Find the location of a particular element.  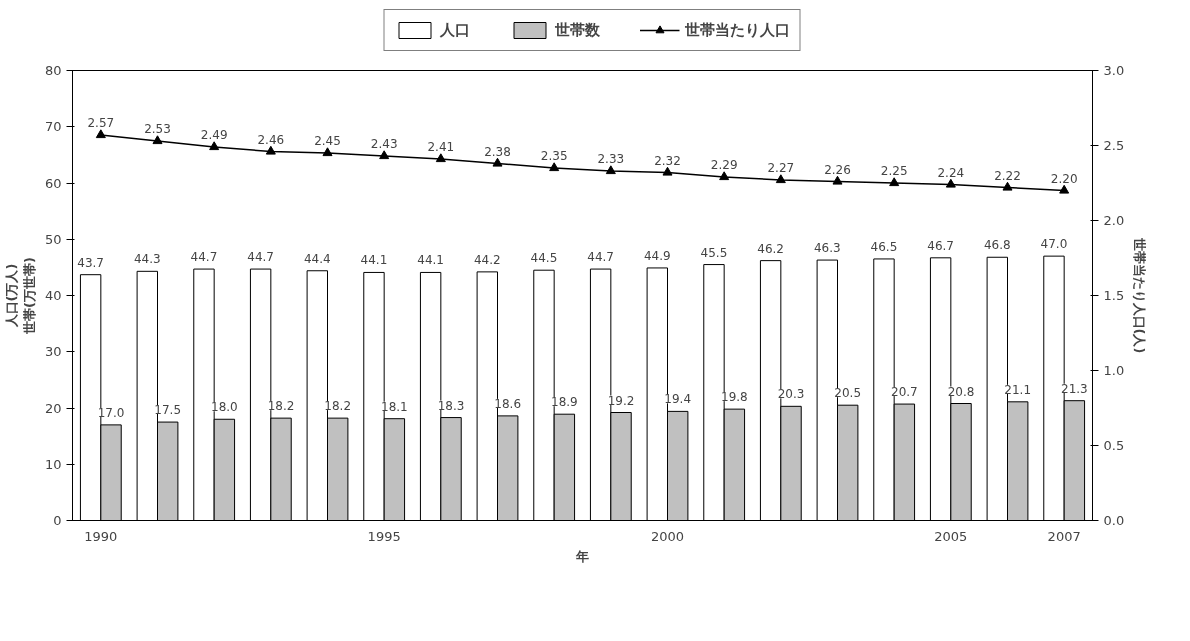

data-label: 2.20 is located at coordinates (1064, 178).